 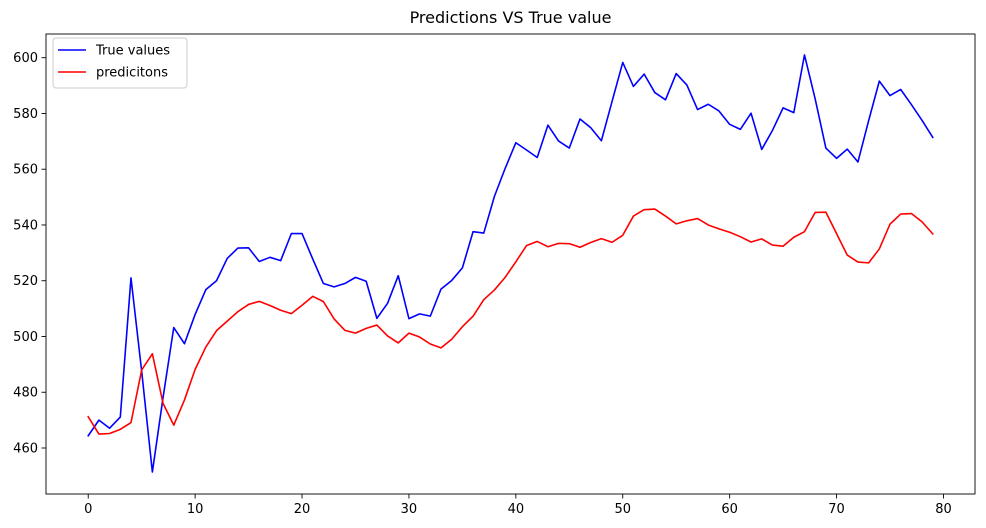 What do you see at coordinates (836, 509) in the screenshot?
I see `x-tick-label: 70` at bounding box center [836, 509].